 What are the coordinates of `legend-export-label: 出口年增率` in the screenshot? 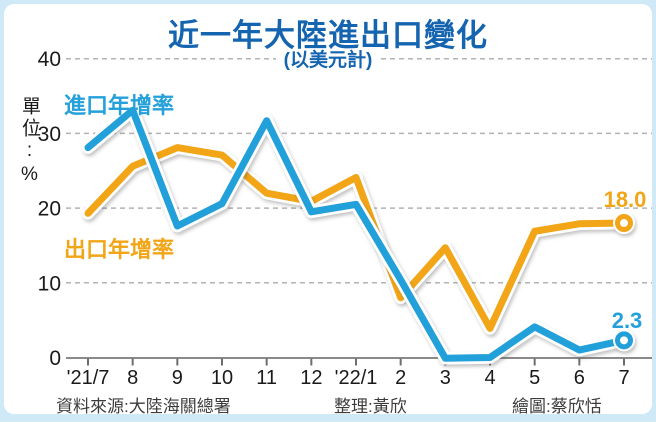 It's located at (119, 249).